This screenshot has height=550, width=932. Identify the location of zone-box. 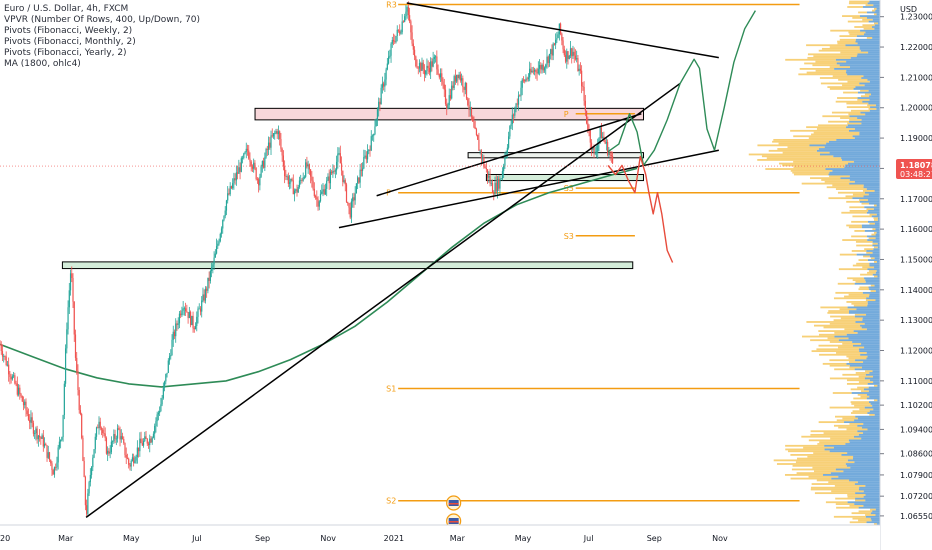
(449, 114).